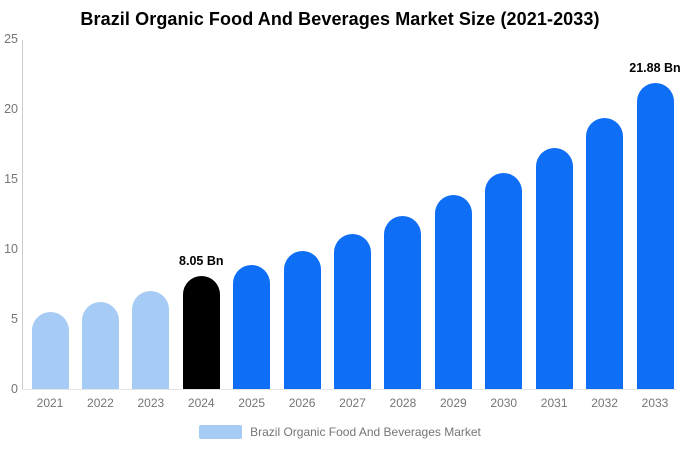 This screenshot has width=680, height=450. Describe the element at coordinates (554, 403) in the screenshot. I see `x-axis-label-2031: 2031` at that location.